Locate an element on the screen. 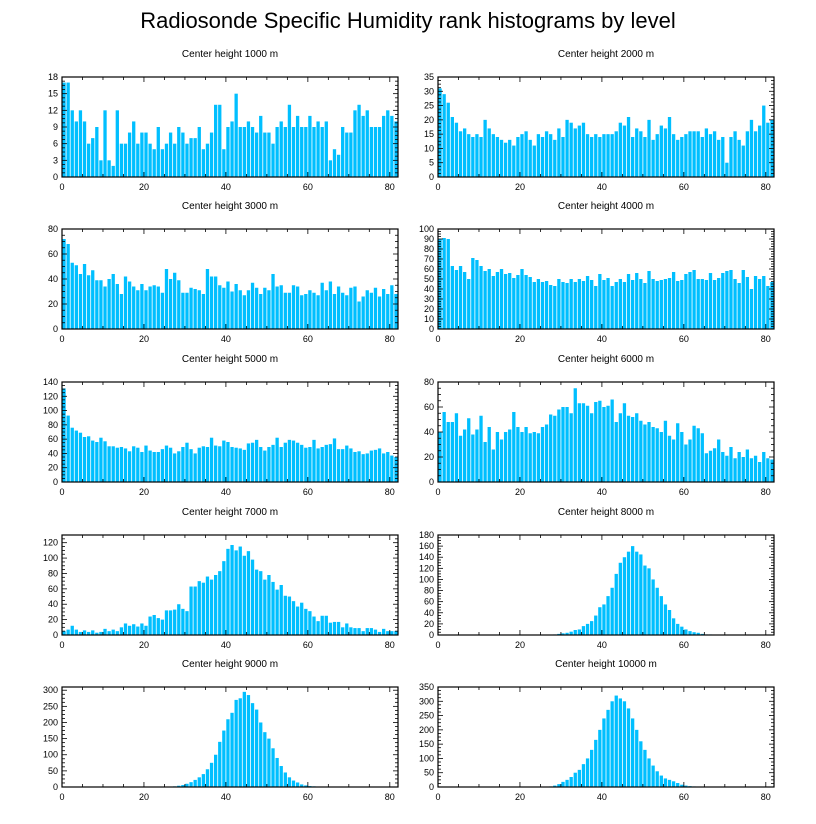 This screenshot has height=824, width=816. panel-title: Center height 9000 m is located at coordinates (230, 664).